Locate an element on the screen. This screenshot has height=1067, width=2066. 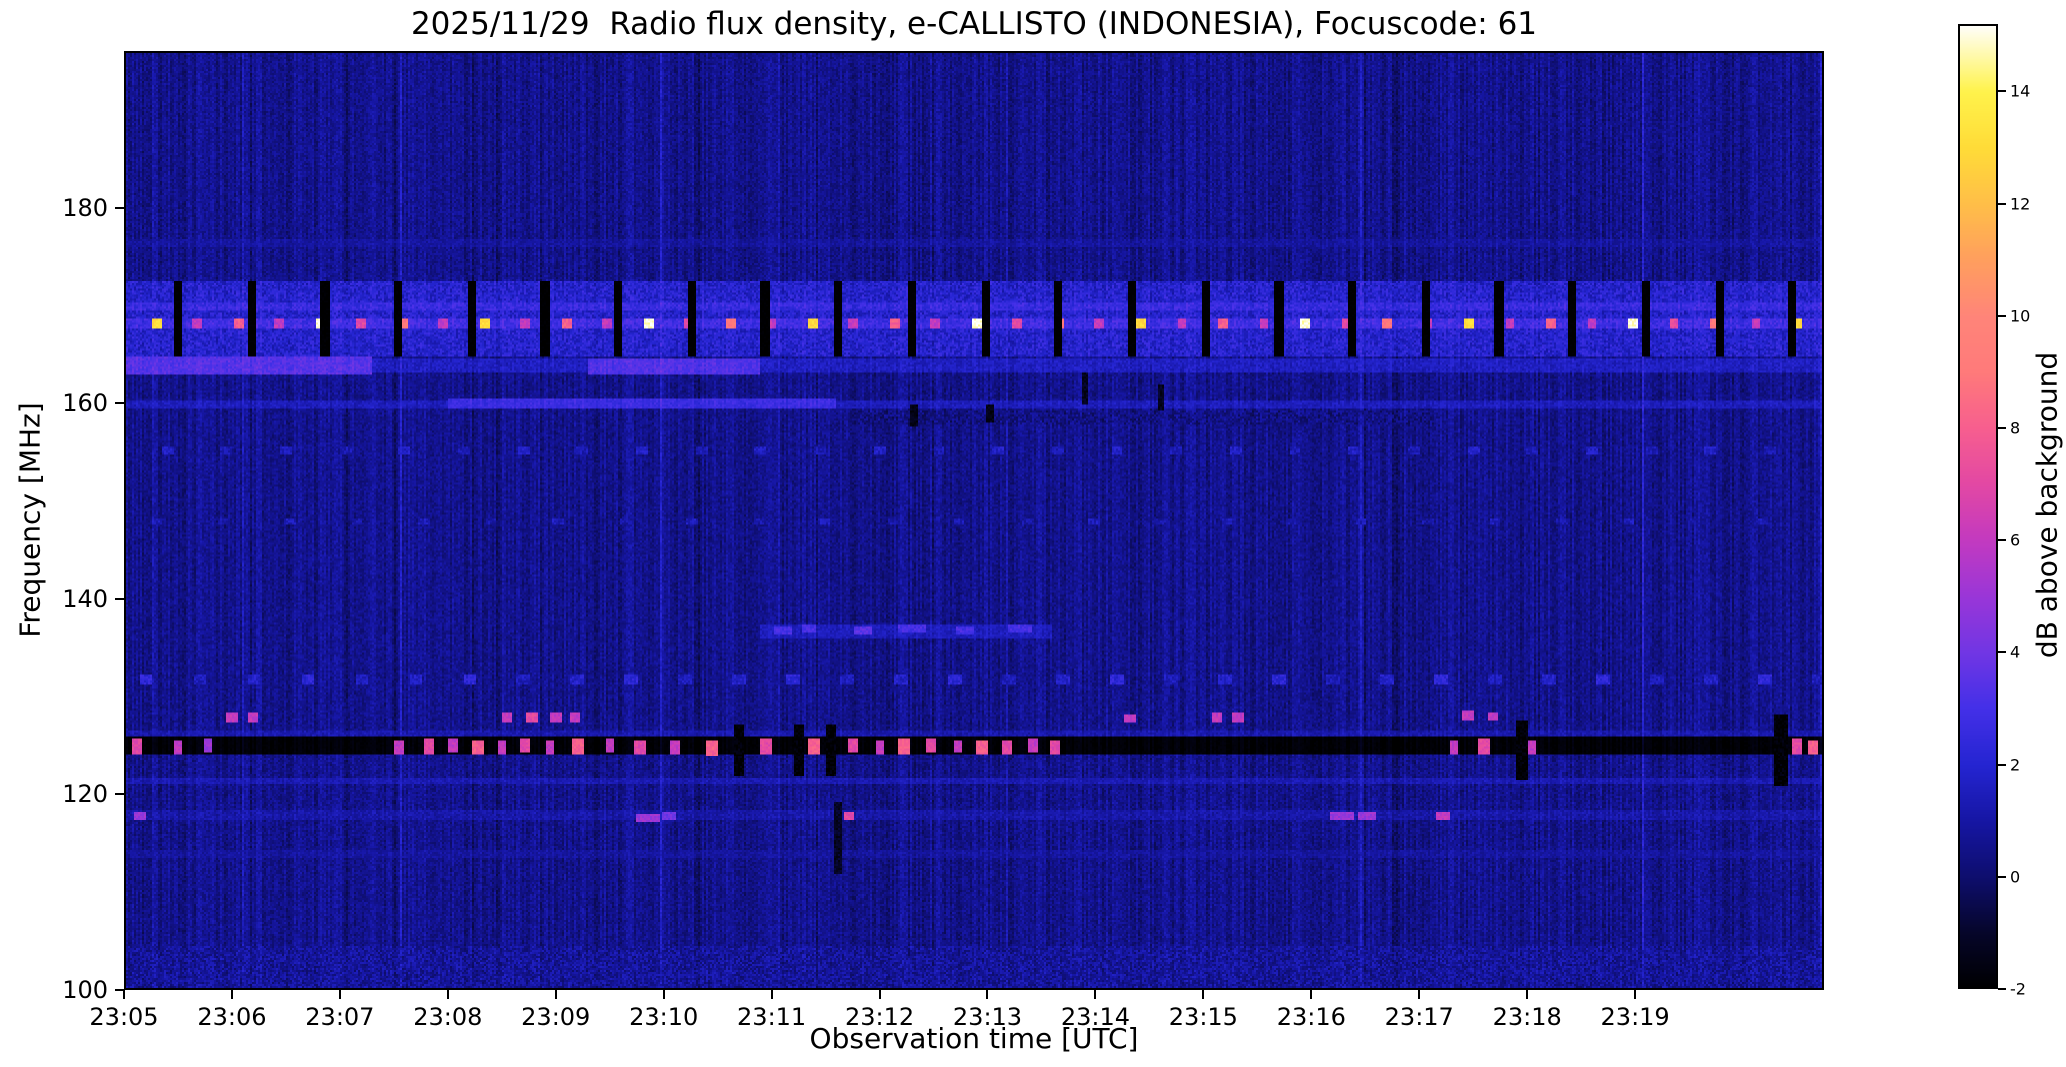
colorbar-tick-label: -2 is located at coordinates (2018, 989).